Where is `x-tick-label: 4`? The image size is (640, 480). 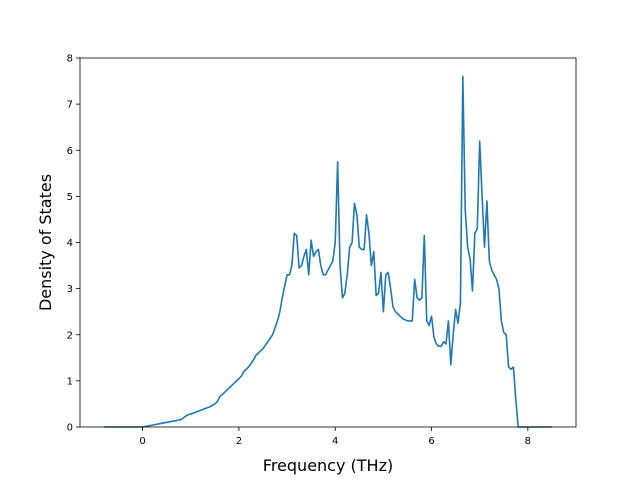
x-tick-label: 4 is located at coordinates (335, 441).